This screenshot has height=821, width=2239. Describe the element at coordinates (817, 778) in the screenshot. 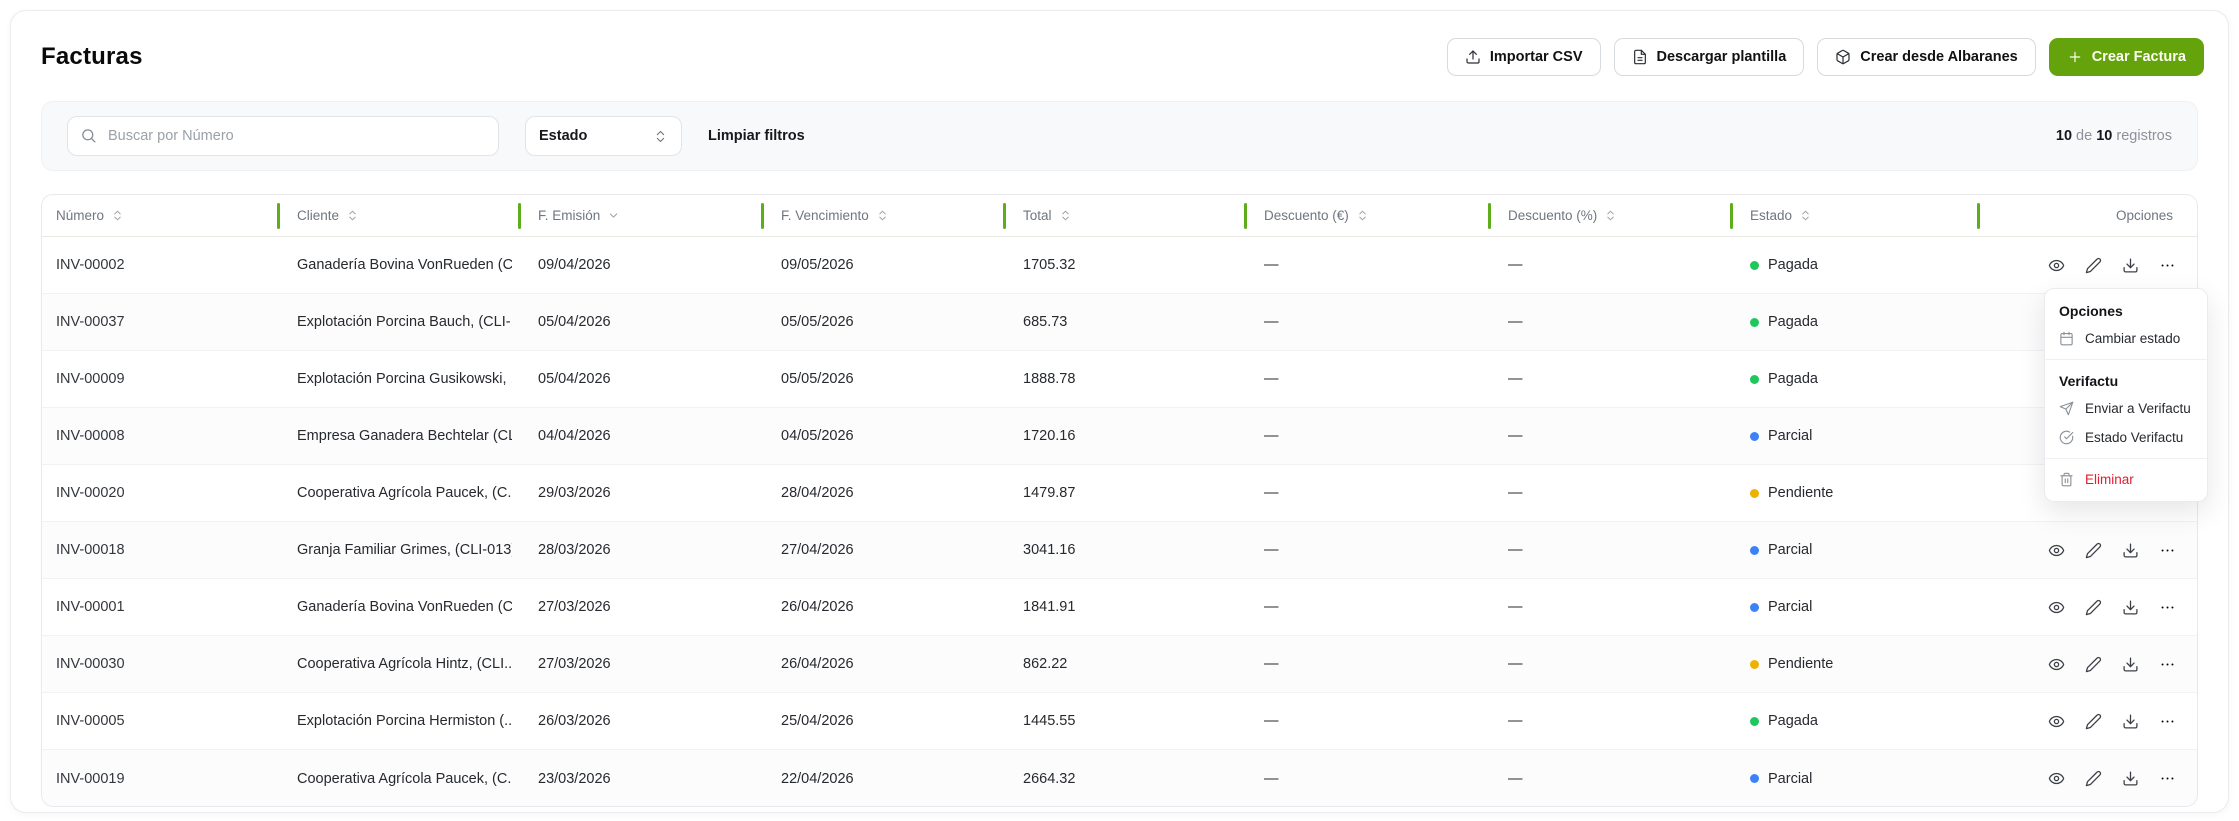

I see `cell-vencimiento: 22/04/2026` at that location.